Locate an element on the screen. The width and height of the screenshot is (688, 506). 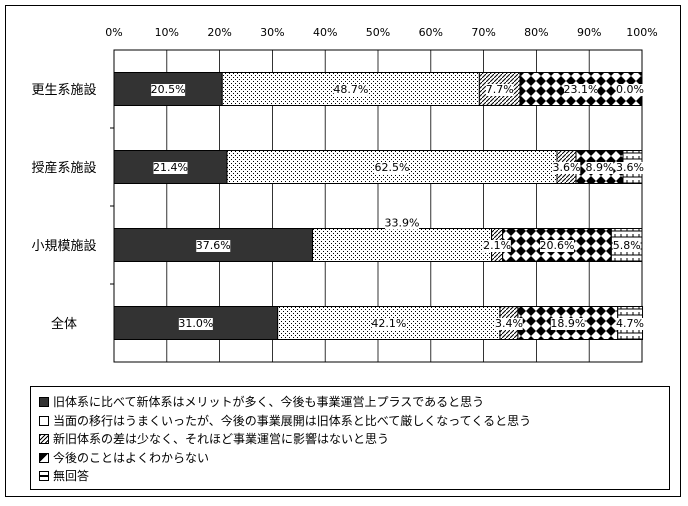
data-label: 42.1% is located at coordinates (388, 323).